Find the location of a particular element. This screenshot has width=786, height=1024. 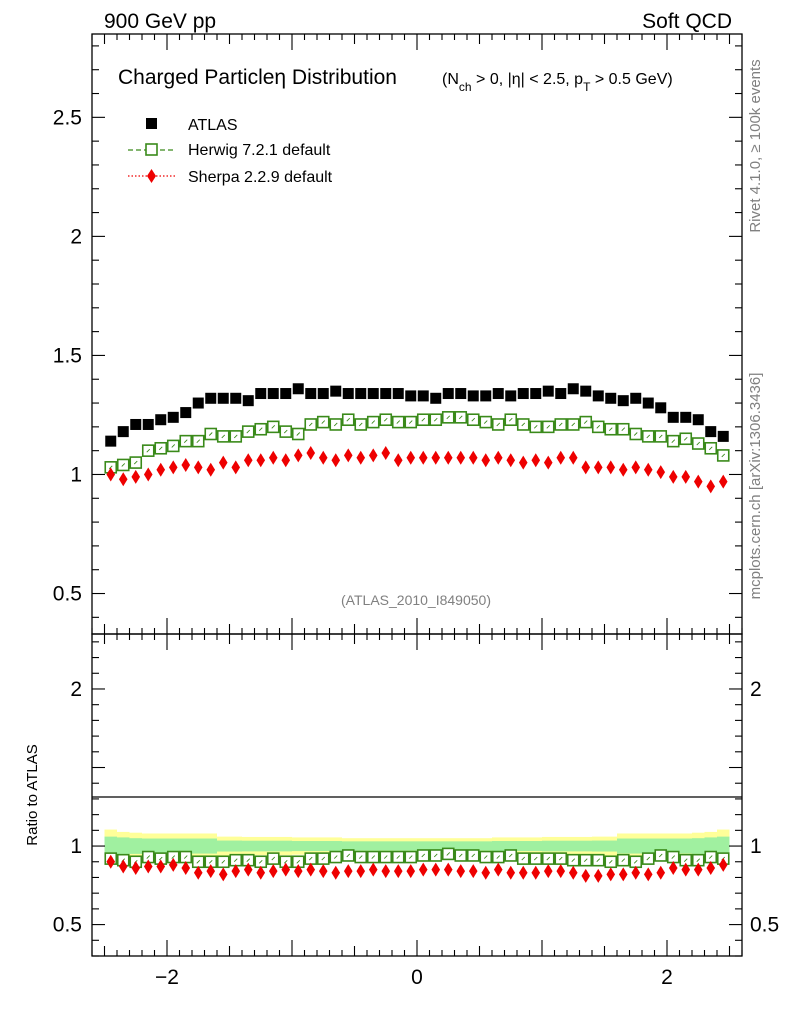

ratio-ytick-label: 1 is located at coordinates (76, 846).